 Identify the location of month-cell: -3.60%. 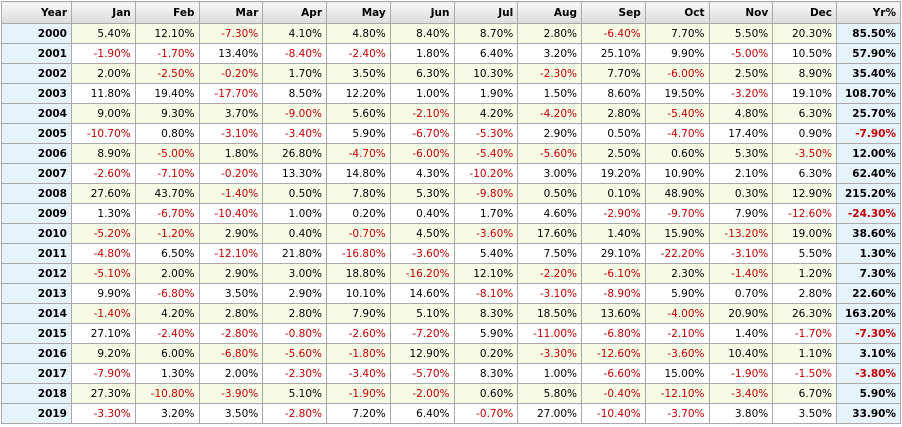
(486, 233).